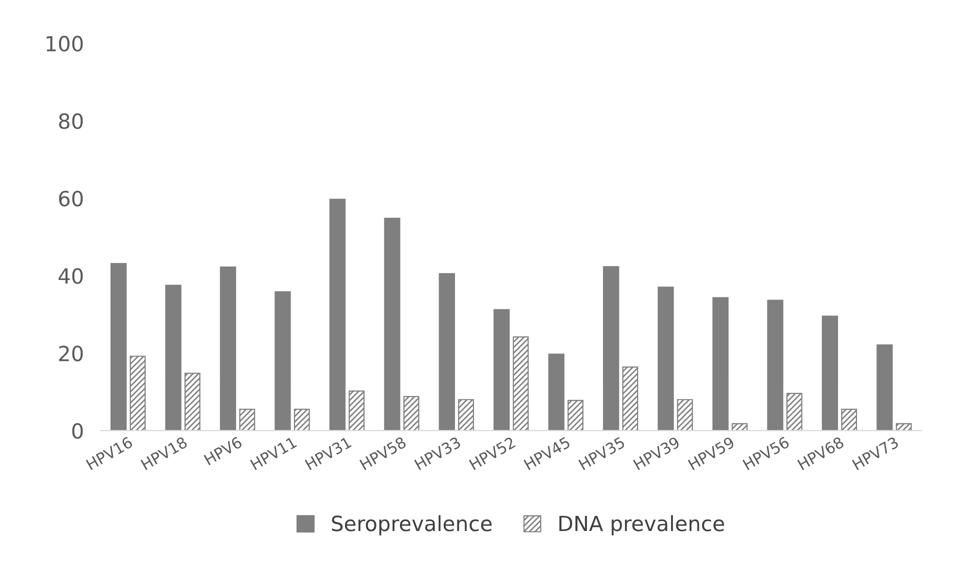  I want to click on y-tick-label: 80, so click(71, 121).